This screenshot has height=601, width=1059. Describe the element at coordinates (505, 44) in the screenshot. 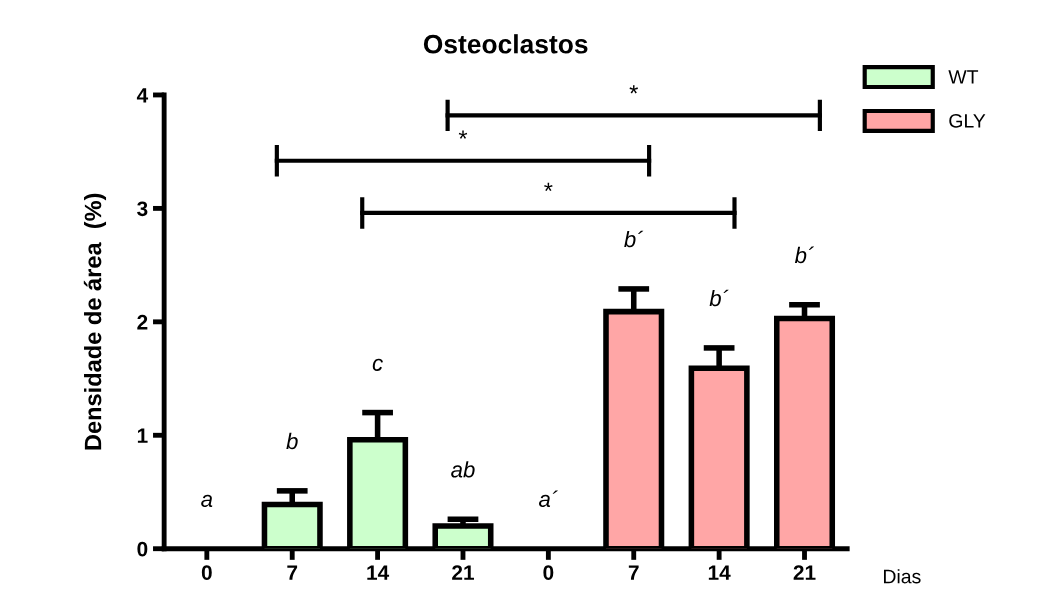

I see `chart-title: Osteoclastos` at that location.